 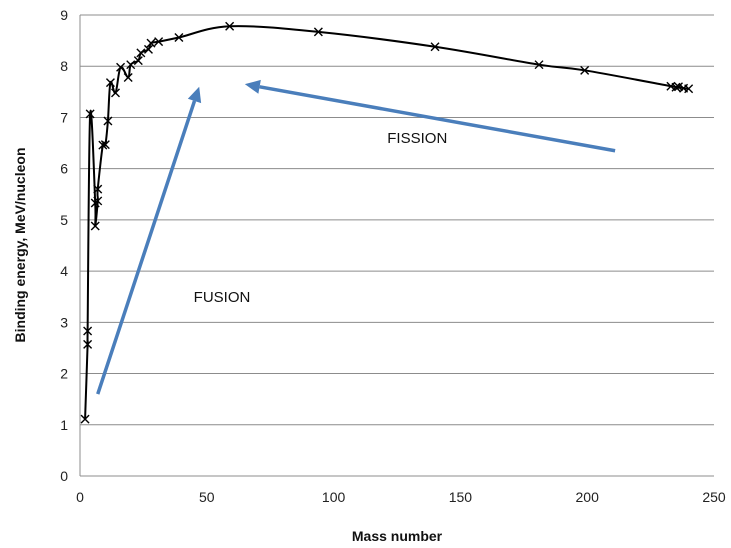 I want to click on y-tick-label: 9, so click(x=64, y=15).